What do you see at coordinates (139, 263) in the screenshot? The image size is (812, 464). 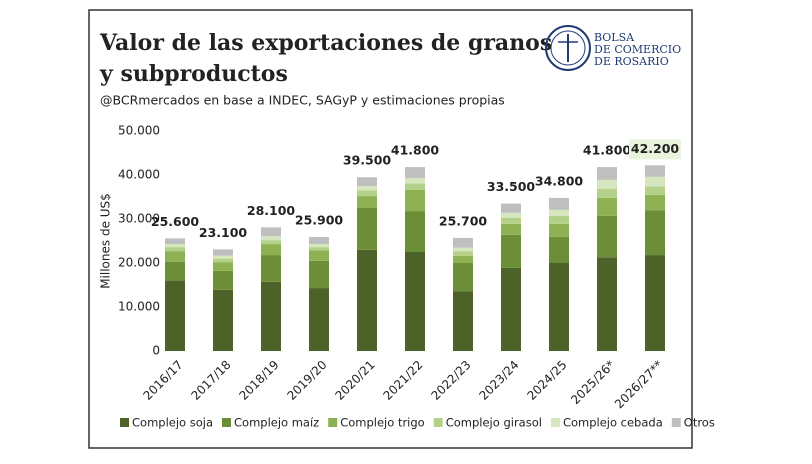 I see `y-tick-label: 20.000` at bounding box center [139, 263].